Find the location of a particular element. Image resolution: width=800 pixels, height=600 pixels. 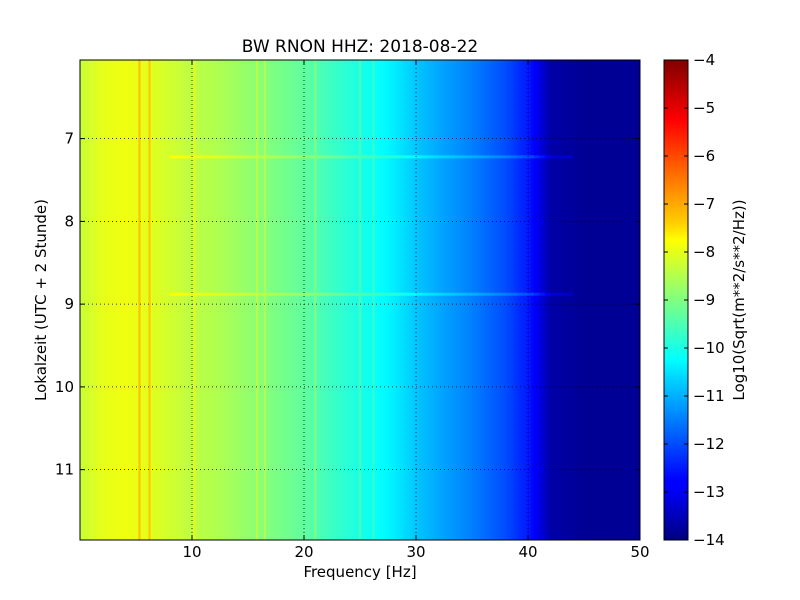

x-tick-label: 10 is located at coordinates (191, 552).